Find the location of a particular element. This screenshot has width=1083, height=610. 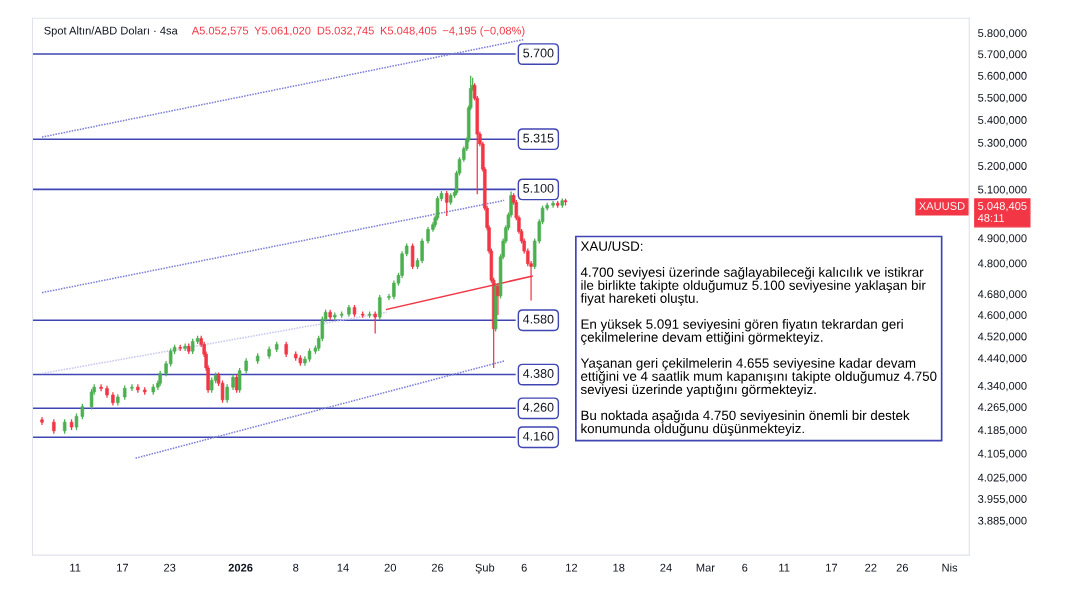

x-tick-label: 2026 is located at coordinates (240, 567).